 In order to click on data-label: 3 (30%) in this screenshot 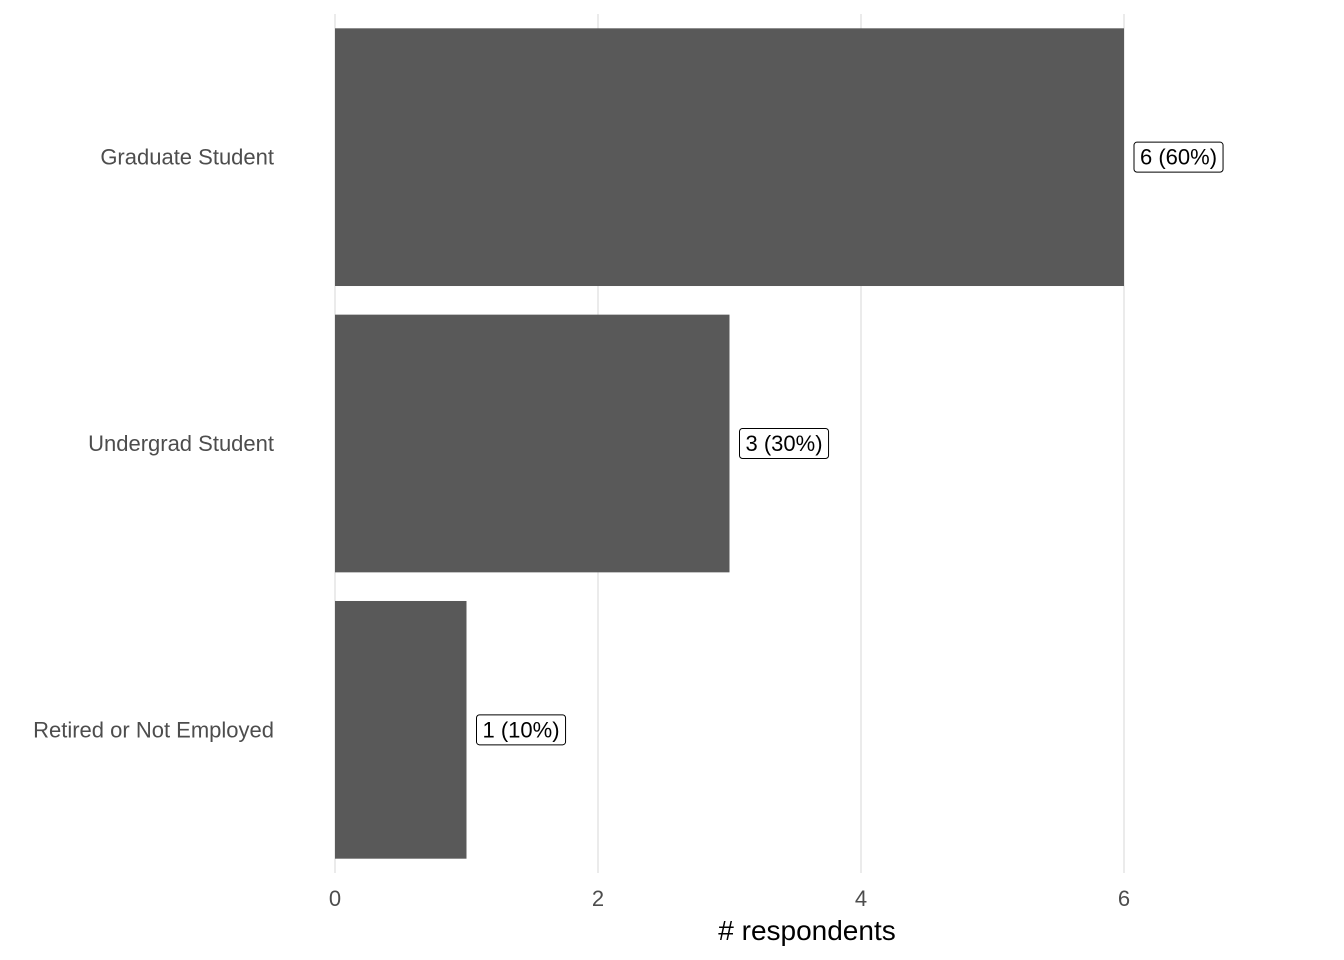, I will do `click(784, 443)`.